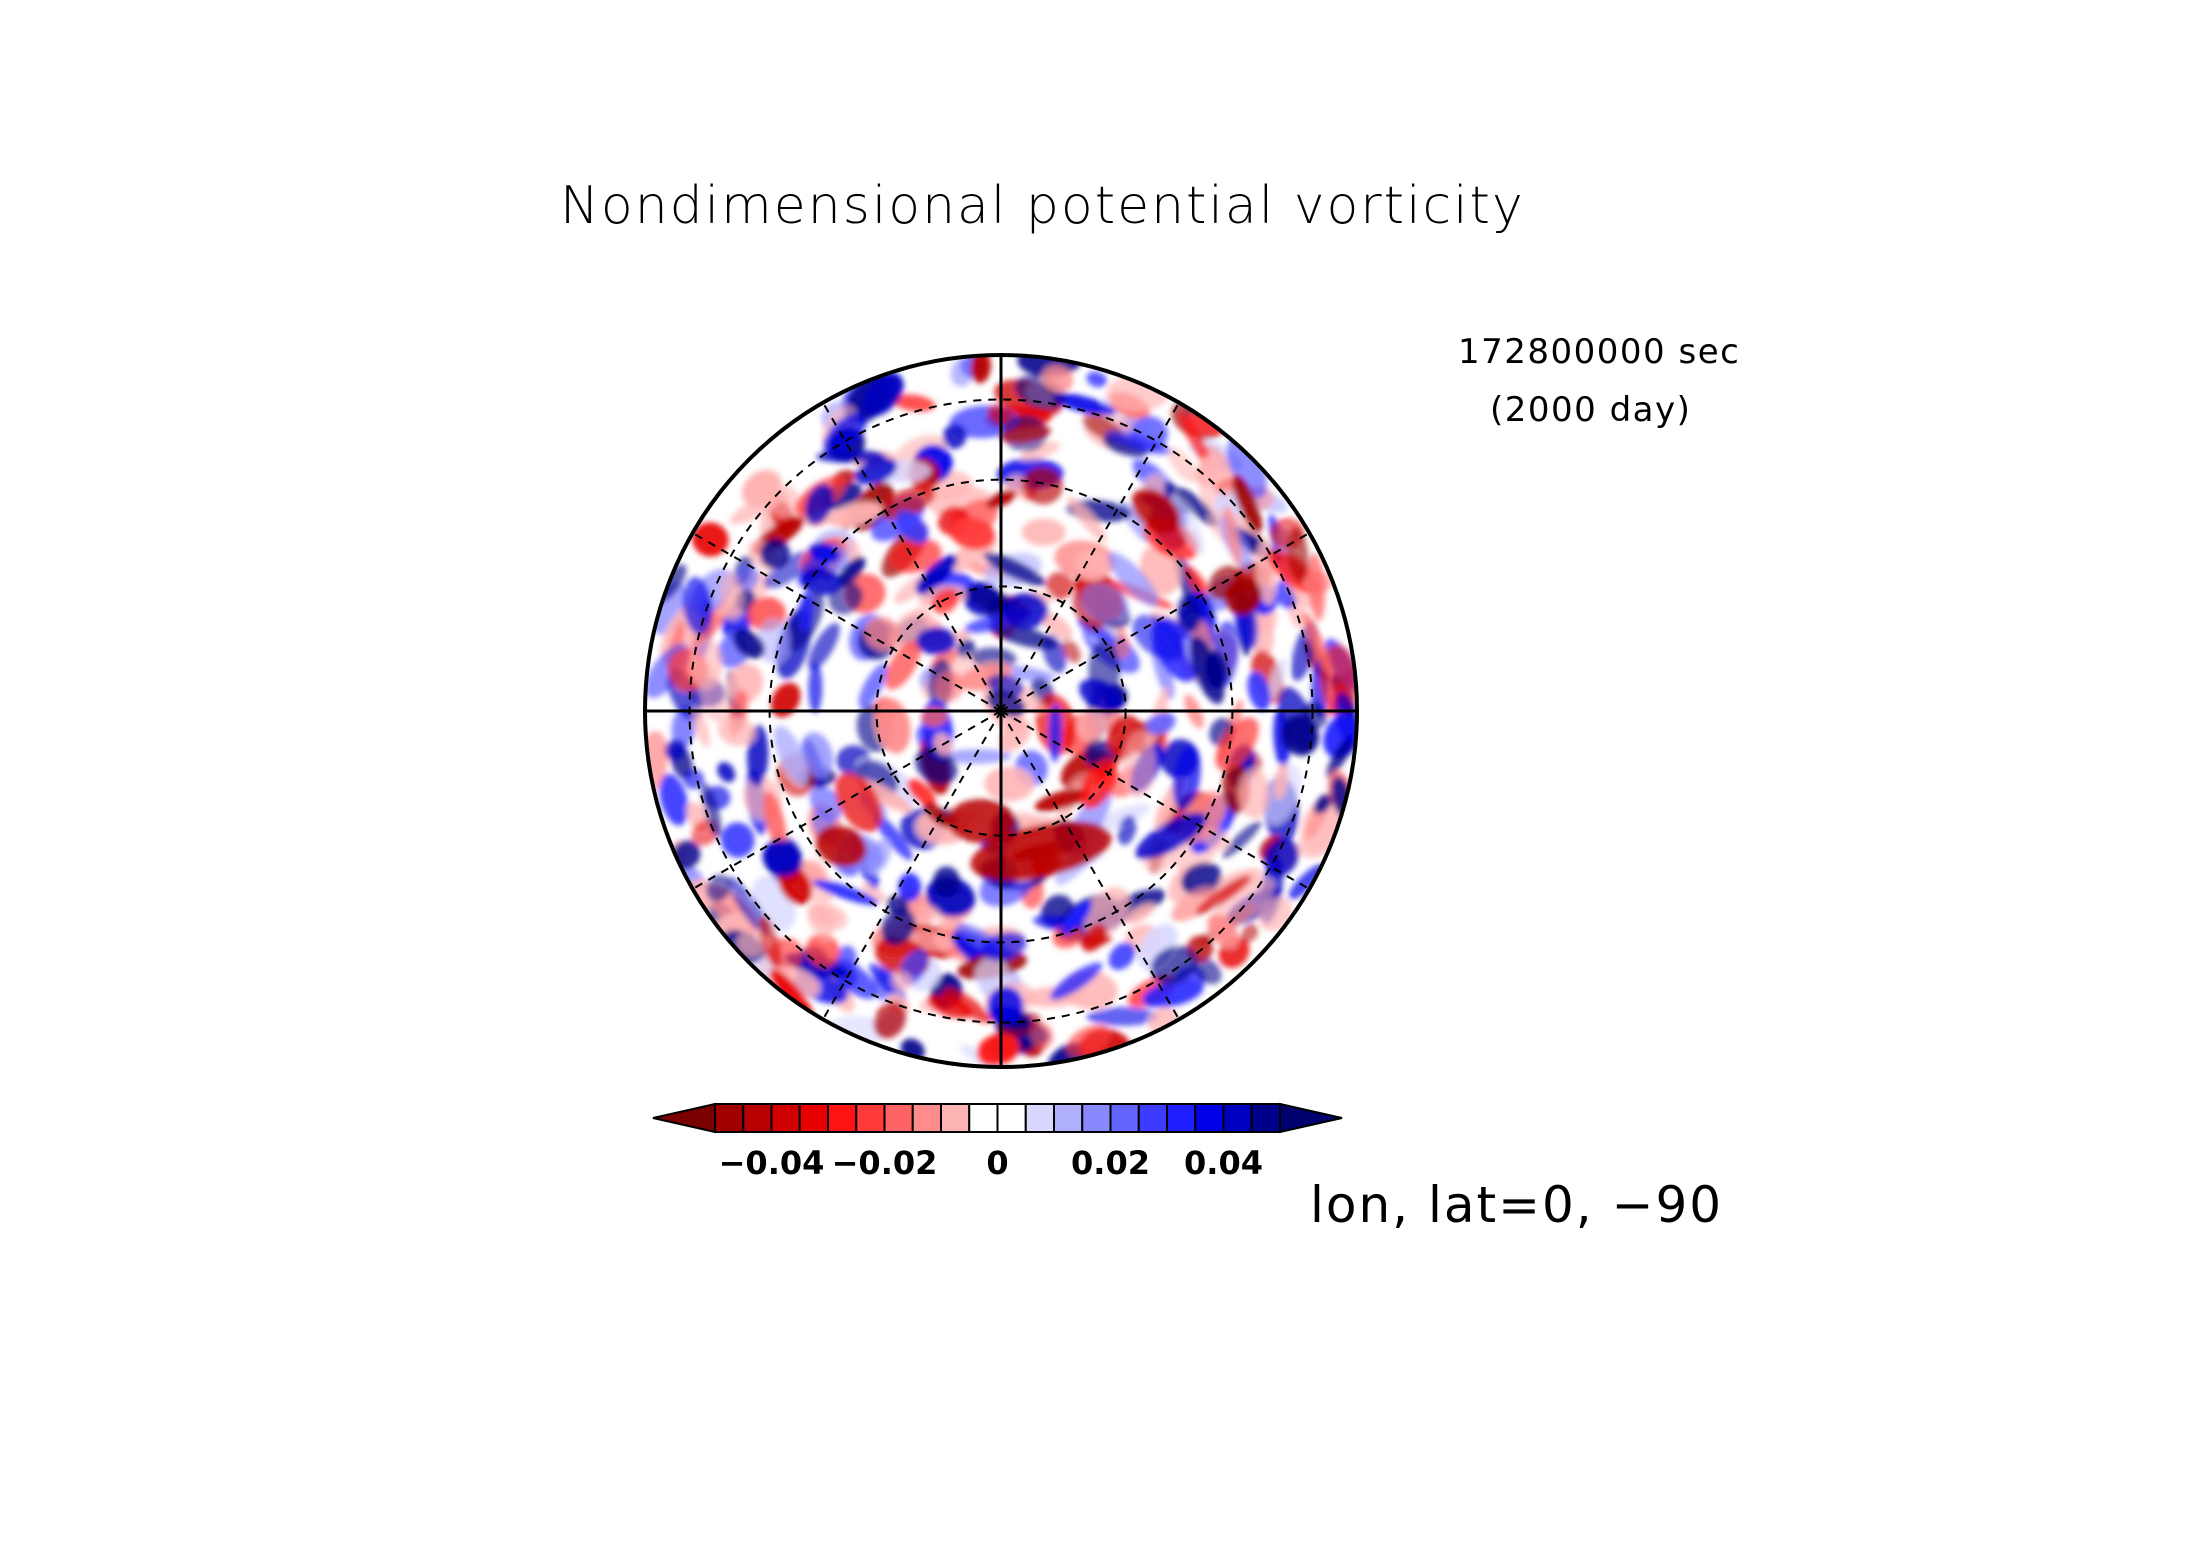 This screenshot has height=1546, width=2188. What do you see at coordinates (997, 1142) in the screenshot?
I see `colorbar: −0.04 −0.02 0 0.02 0.04` at bounding box center [997, 1142].